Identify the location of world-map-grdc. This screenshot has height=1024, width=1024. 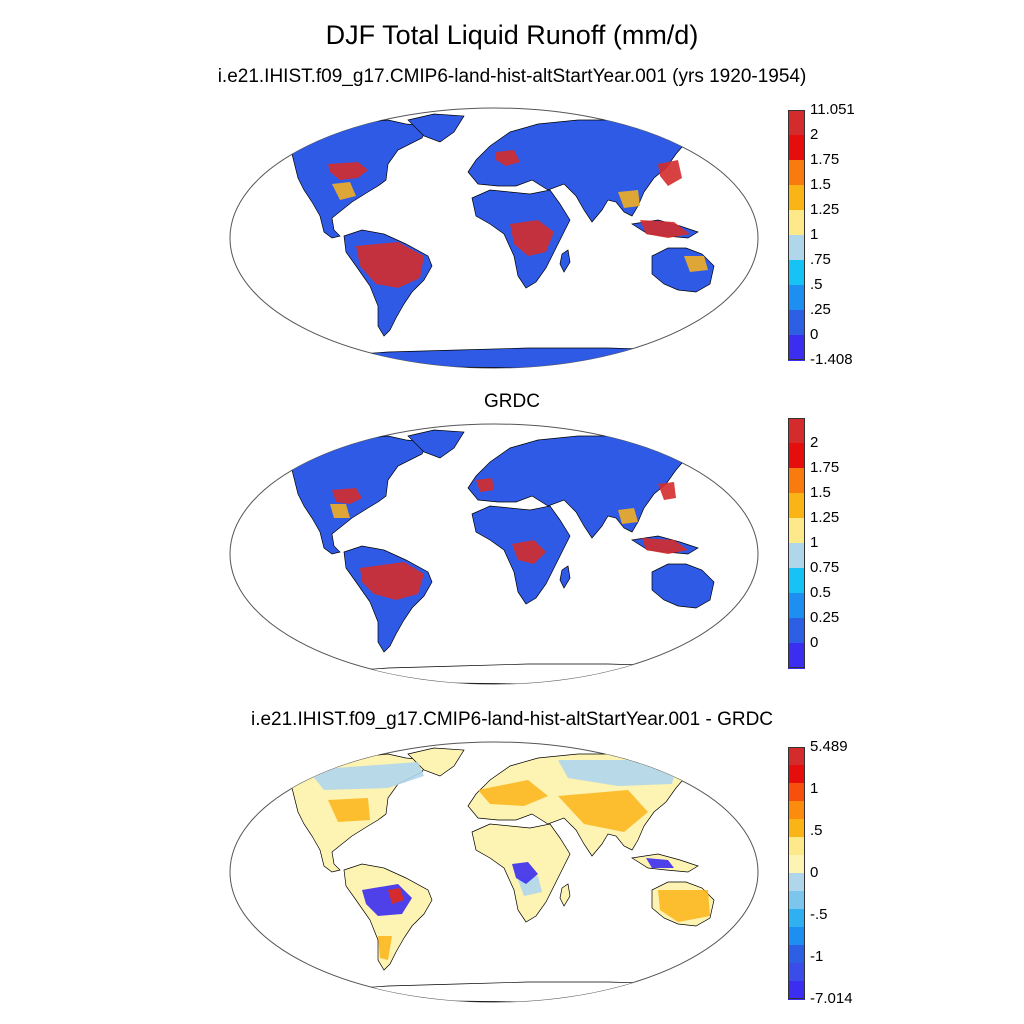
(494, 554).